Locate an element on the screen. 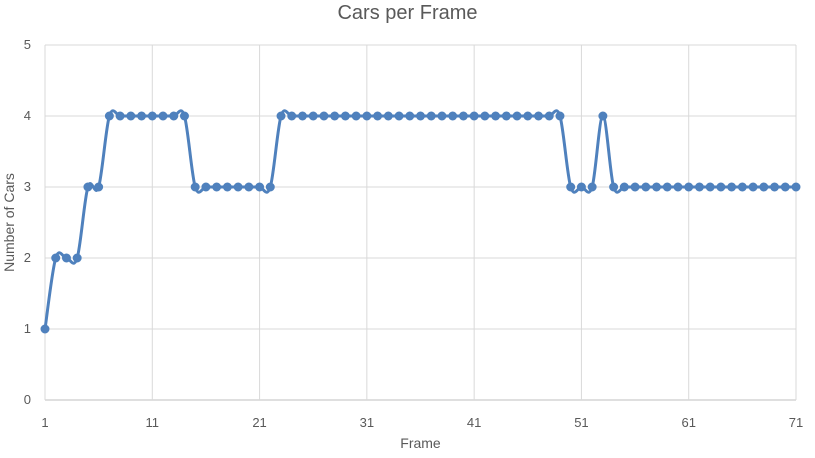  x-tick-label: 21 is located at coordinates (259, 422).